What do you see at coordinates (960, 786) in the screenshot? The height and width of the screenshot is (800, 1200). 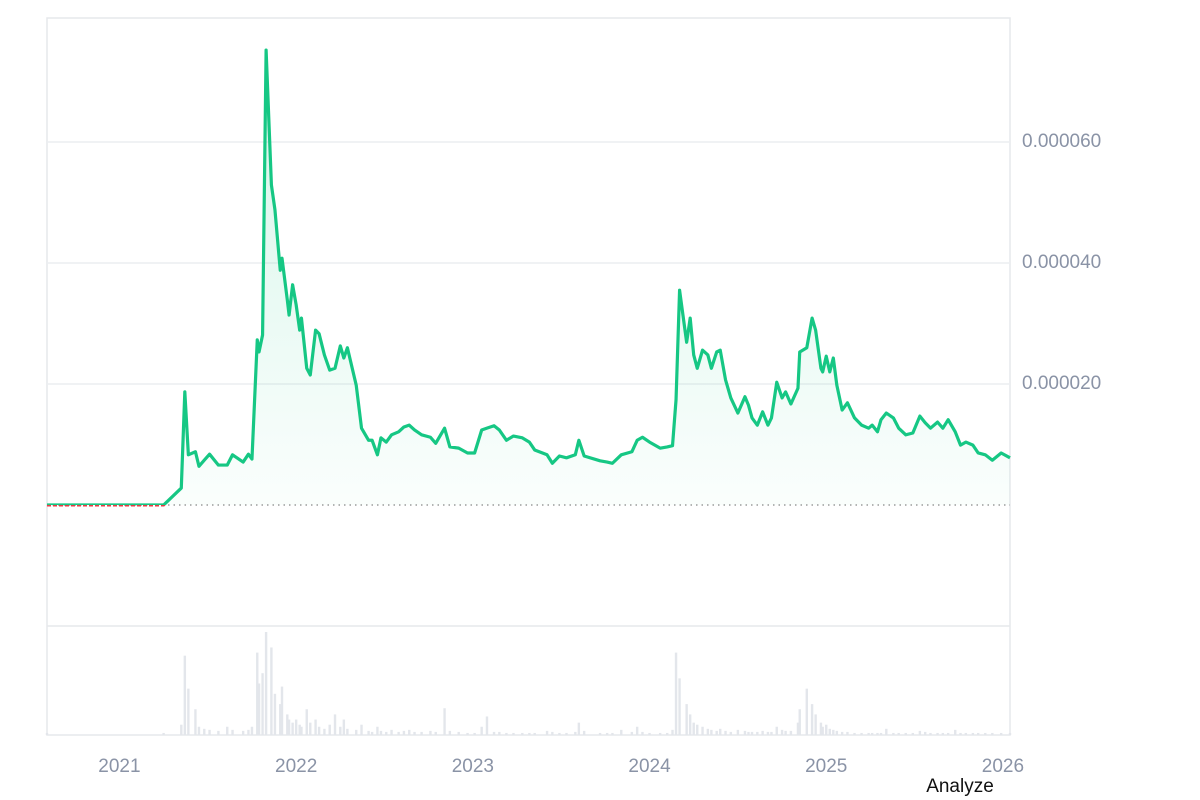 I see `analyze-button: Analyze` at bounding box center [960, 786].